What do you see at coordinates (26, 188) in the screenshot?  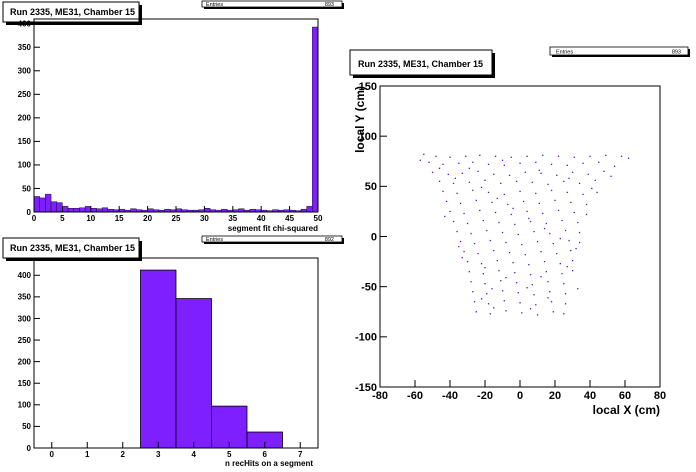 I see `chi2-ytick-label: 50` at bounding box center [26, 188].